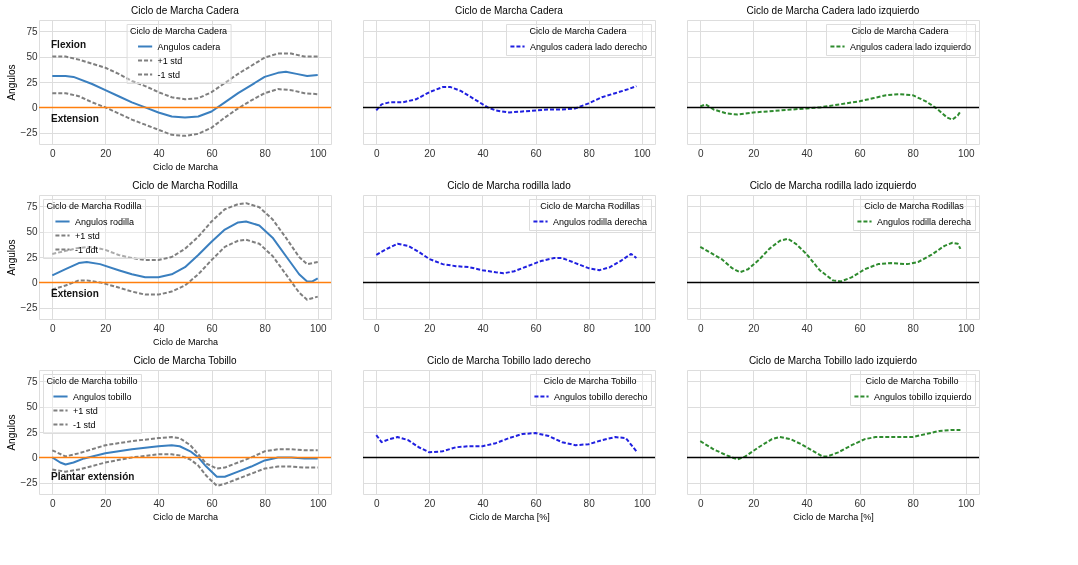 The height and width of the screenshot is (565, 1078). Describe the element at coordinates (911, 46) in the screenshot. I see `legend-label: Angulos cadera lado izquierdo` at that location.